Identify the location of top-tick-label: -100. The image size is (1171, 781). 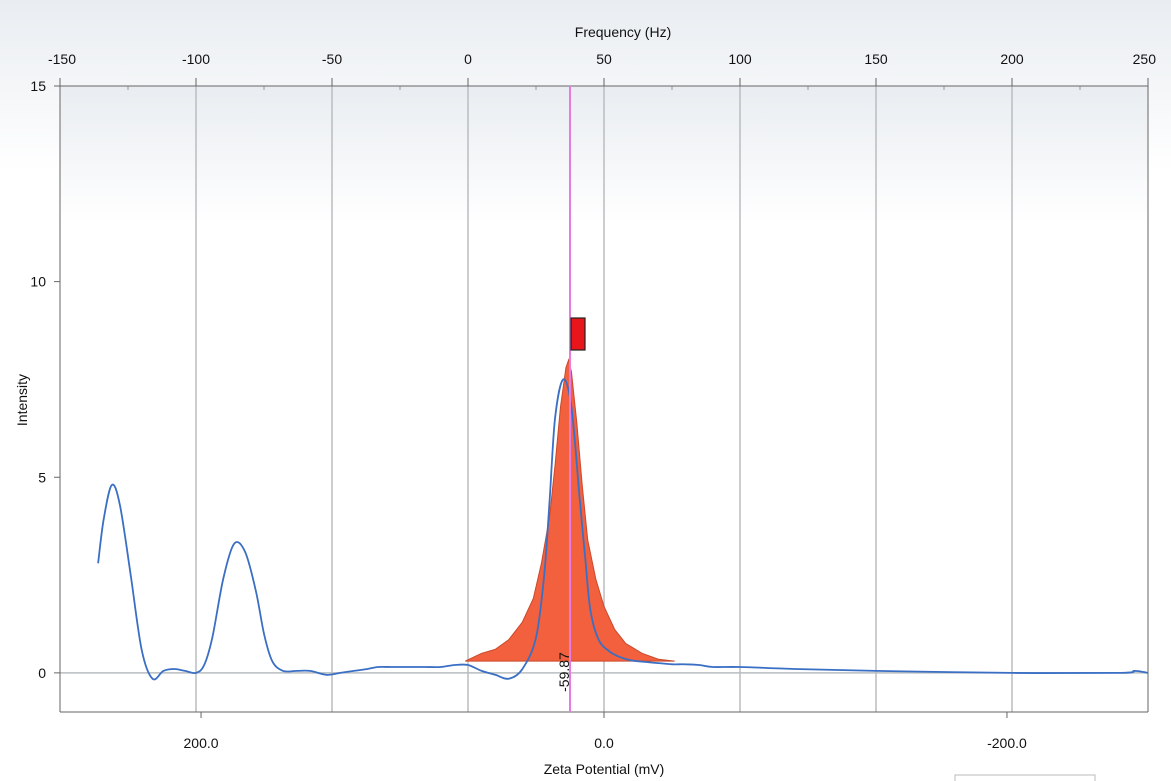
(196, 59).